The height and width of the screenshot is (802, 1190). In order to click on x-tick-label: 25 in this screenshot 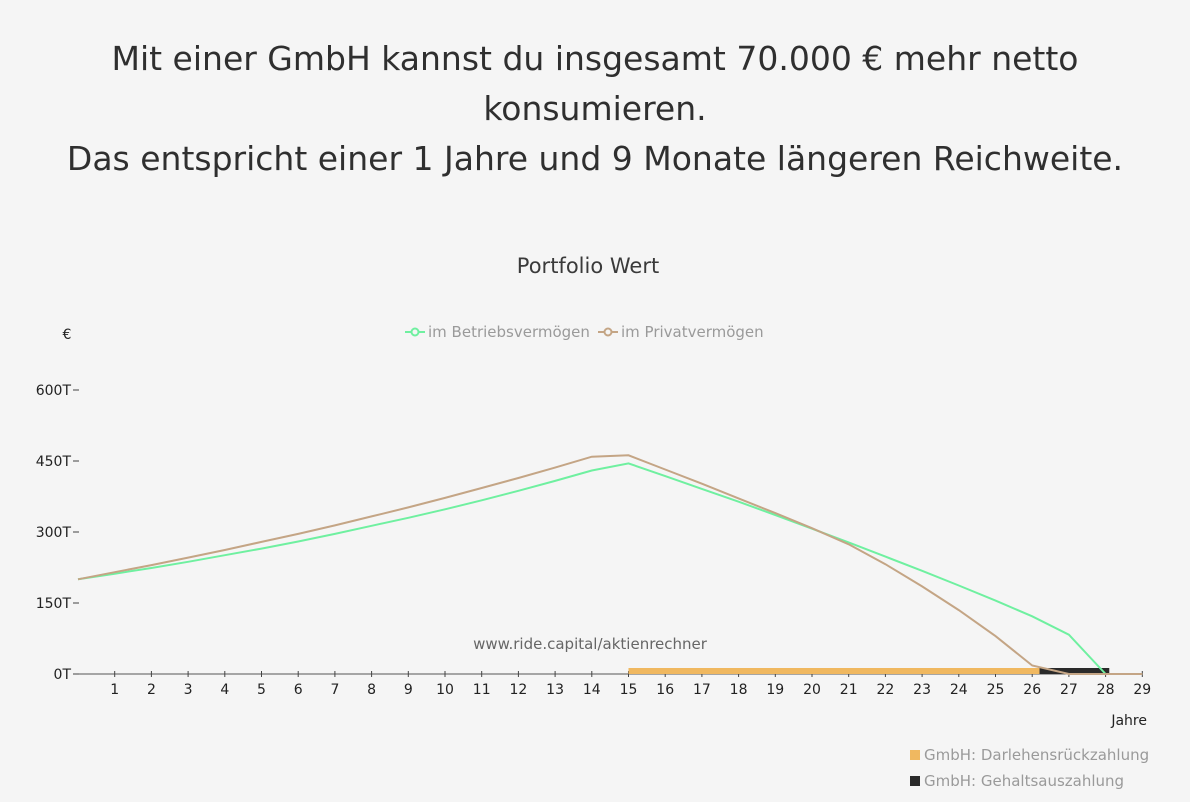, I will do `click(996, 690)`.